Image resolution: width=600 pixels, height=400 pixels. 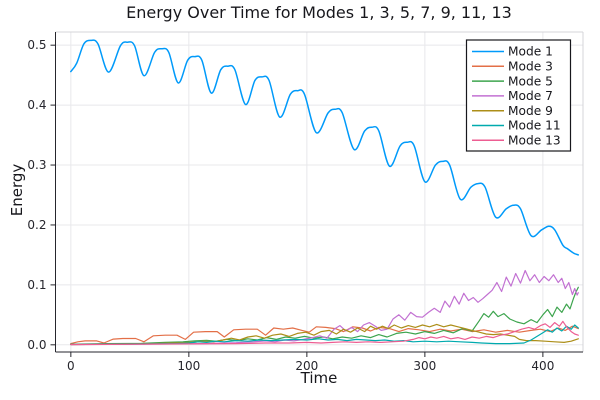 What do you see at coordinates (530, 52) in the screenshot?
I see `legend-label: Mode 1` at bounding box center [530, 52].